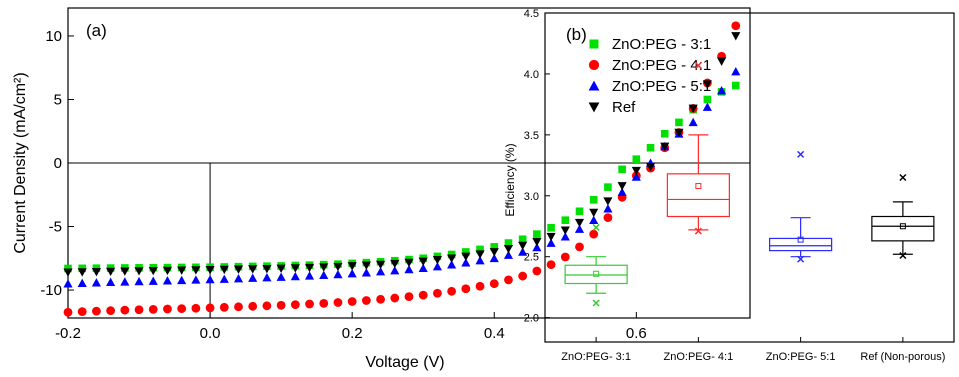  Describe the element at coordinates (510, 179) in the screenshot. I see `y-axis-label: Efficiency (%)` at that location.